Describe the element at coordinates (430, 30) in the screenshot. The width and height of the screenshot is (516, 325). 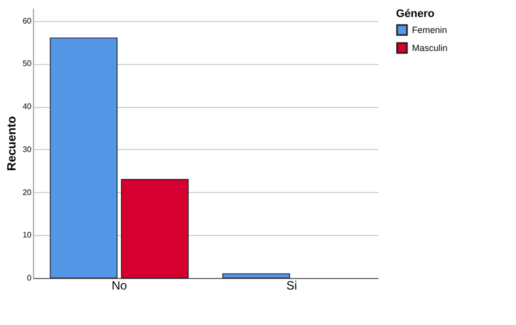
I see `legend-label: Femenin` at that location.